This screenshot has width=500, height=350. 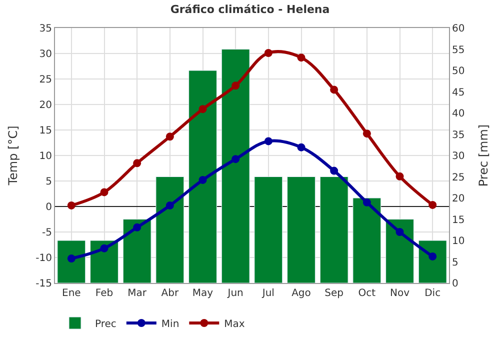 I want to click on y2-tick-label: 55, so click(x=458, y=50).